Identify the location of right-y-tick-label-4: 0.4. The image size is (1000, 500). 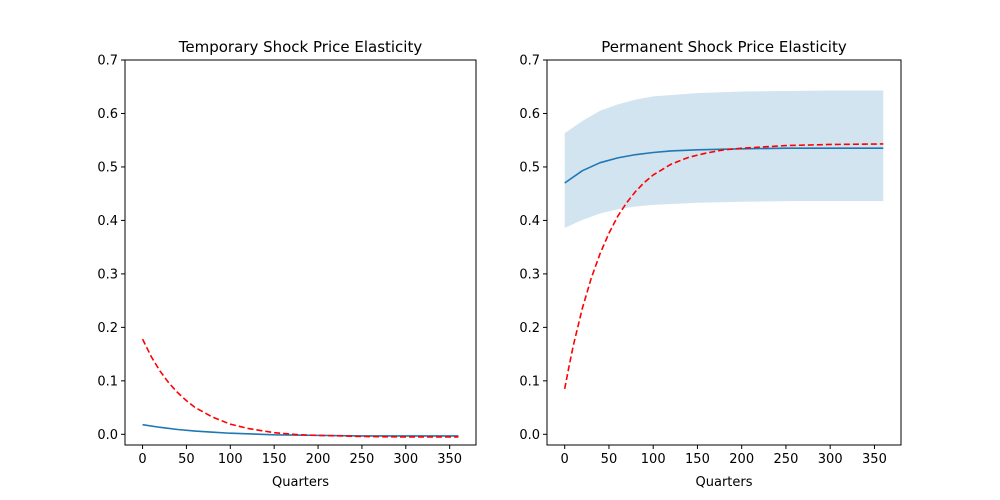
(529, 221).